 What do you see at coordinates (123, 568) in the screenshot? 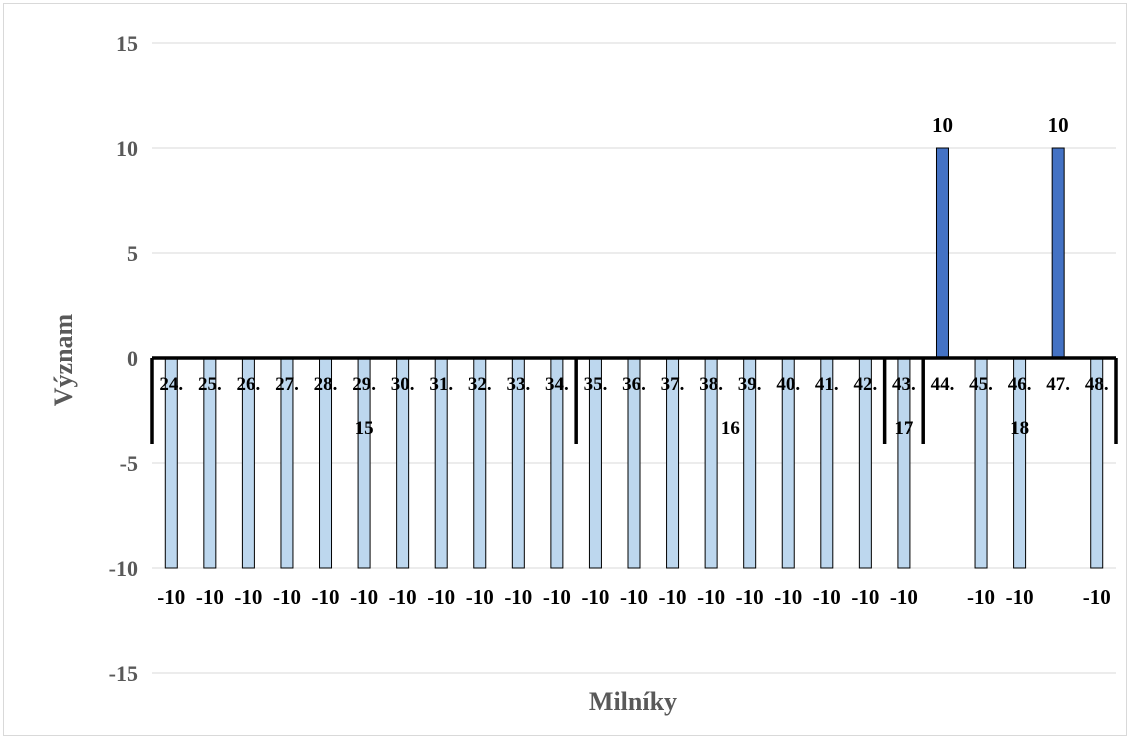
I see `y-tick-label: -10` at bounding box center [123, 568].